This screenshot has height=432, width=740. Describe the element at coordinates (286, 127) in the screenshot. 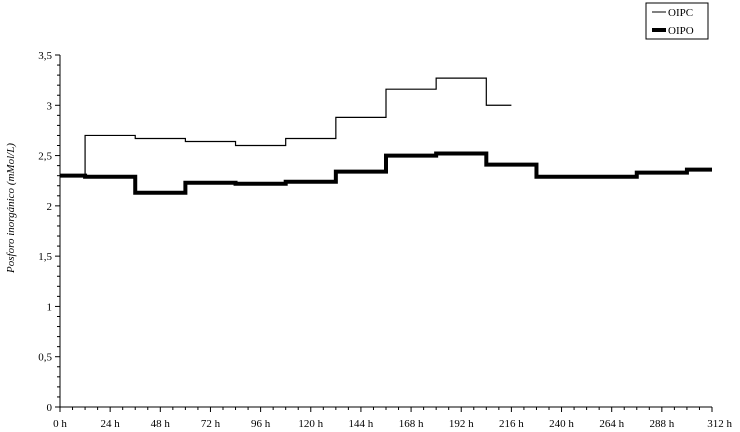

I see `series-line-oipc` at that location.